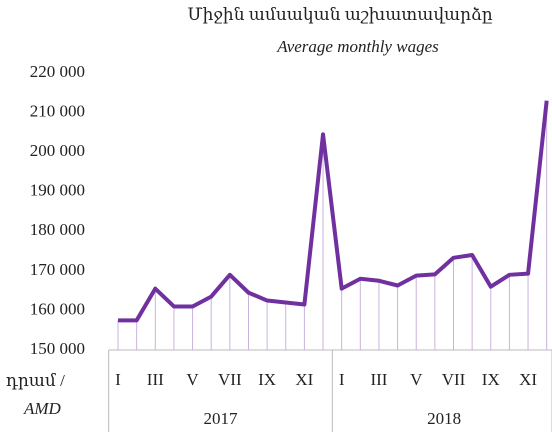  I want to click on chart-subtitle: Average monthly wages, so click(357, 46).